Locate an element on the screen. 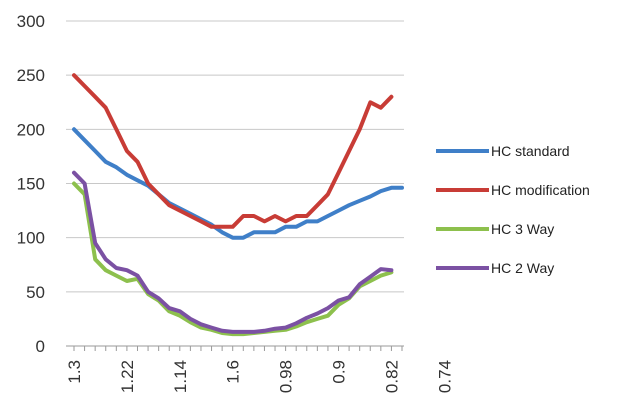  y-axis-ticks: 0 50 100 150 200 250 300 is located at coordinates (31, 184).